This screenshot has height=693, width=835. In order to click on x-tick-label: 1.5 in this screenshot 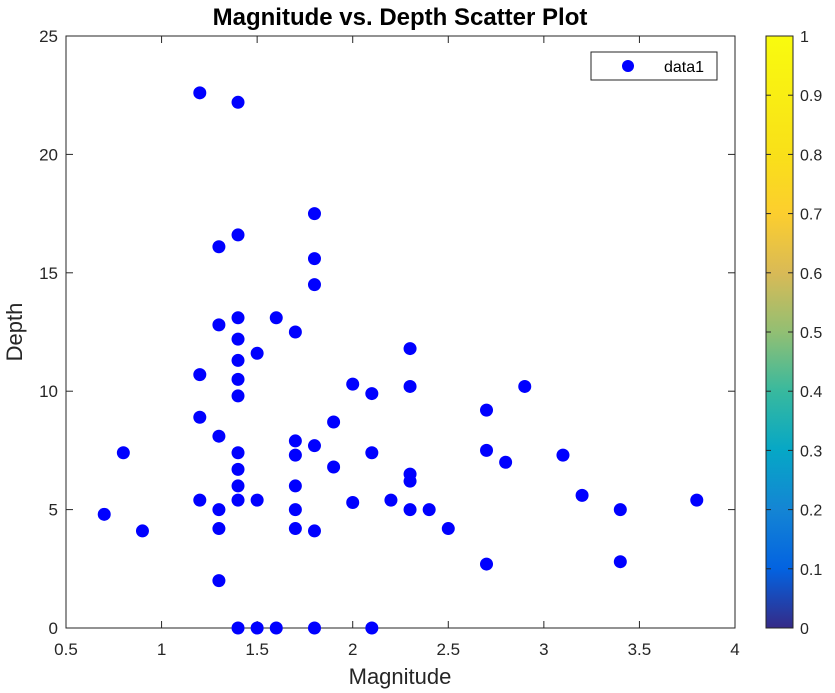, I will do `click(257, 649)`.